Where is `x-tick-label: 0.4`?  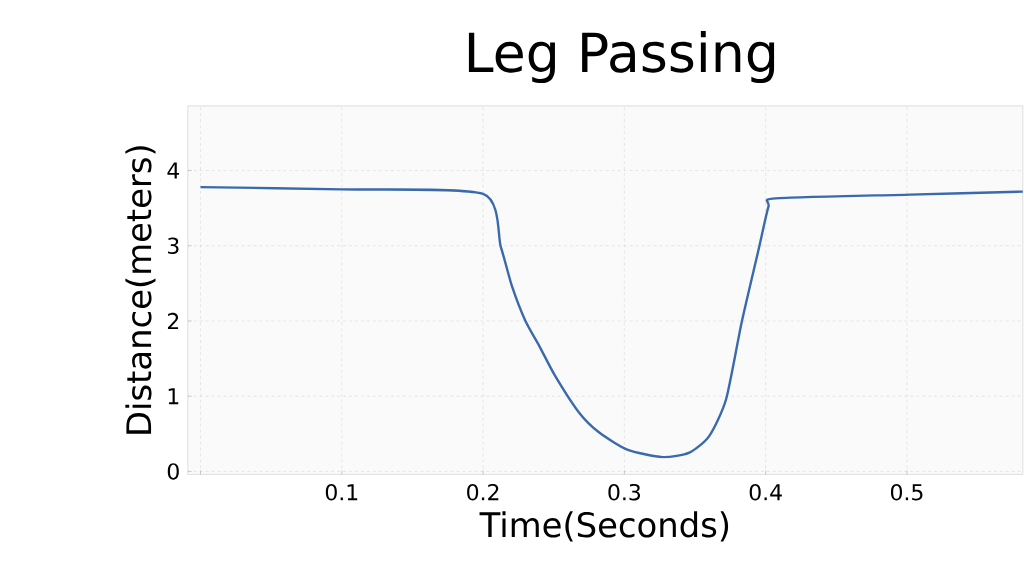
x-tick-label: 0.4 is located at coordinates (765, 492).